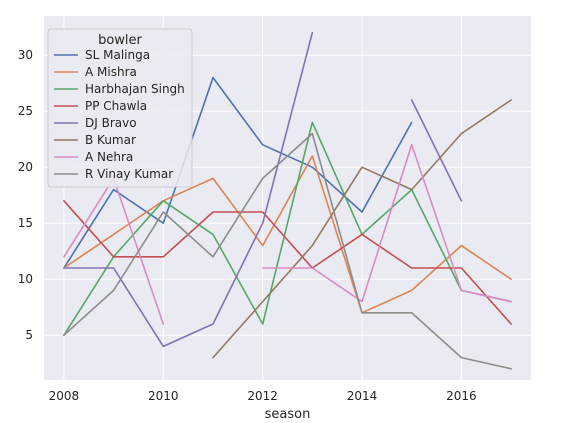 The image size is (576, 423). What do you see at coordinates (25, 223) in the screenshot?
I see `y-tick-label: 15` at bounding box center [25, 223].